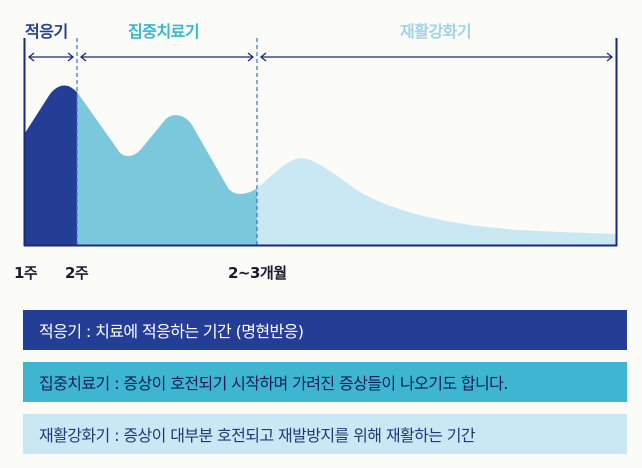 The image size is (642, 468). I want to click on rehab-span-arrow, so click(436, 57).